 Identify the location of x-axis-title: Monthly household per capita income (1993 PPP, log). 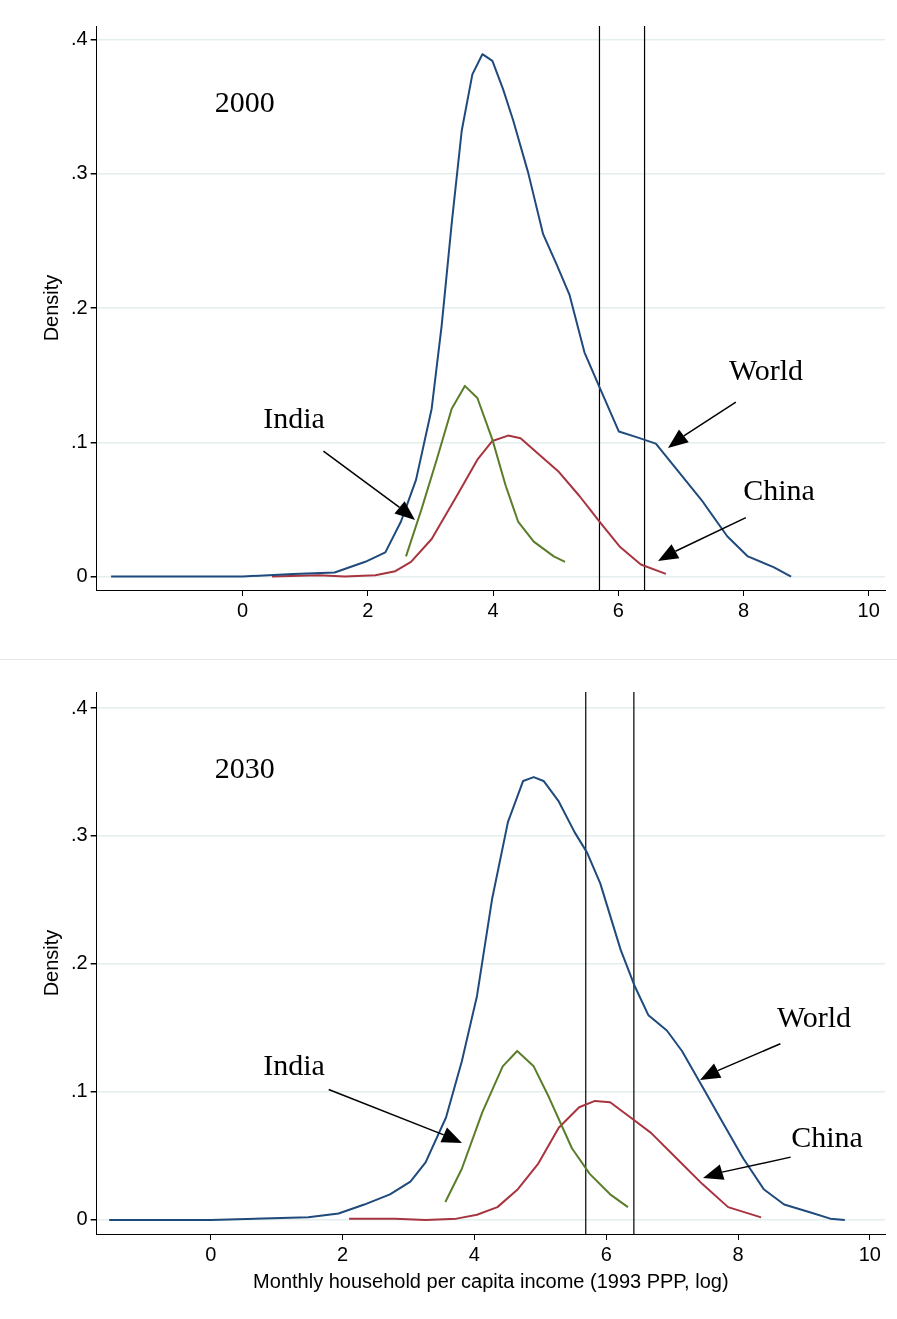
(491, 1280).